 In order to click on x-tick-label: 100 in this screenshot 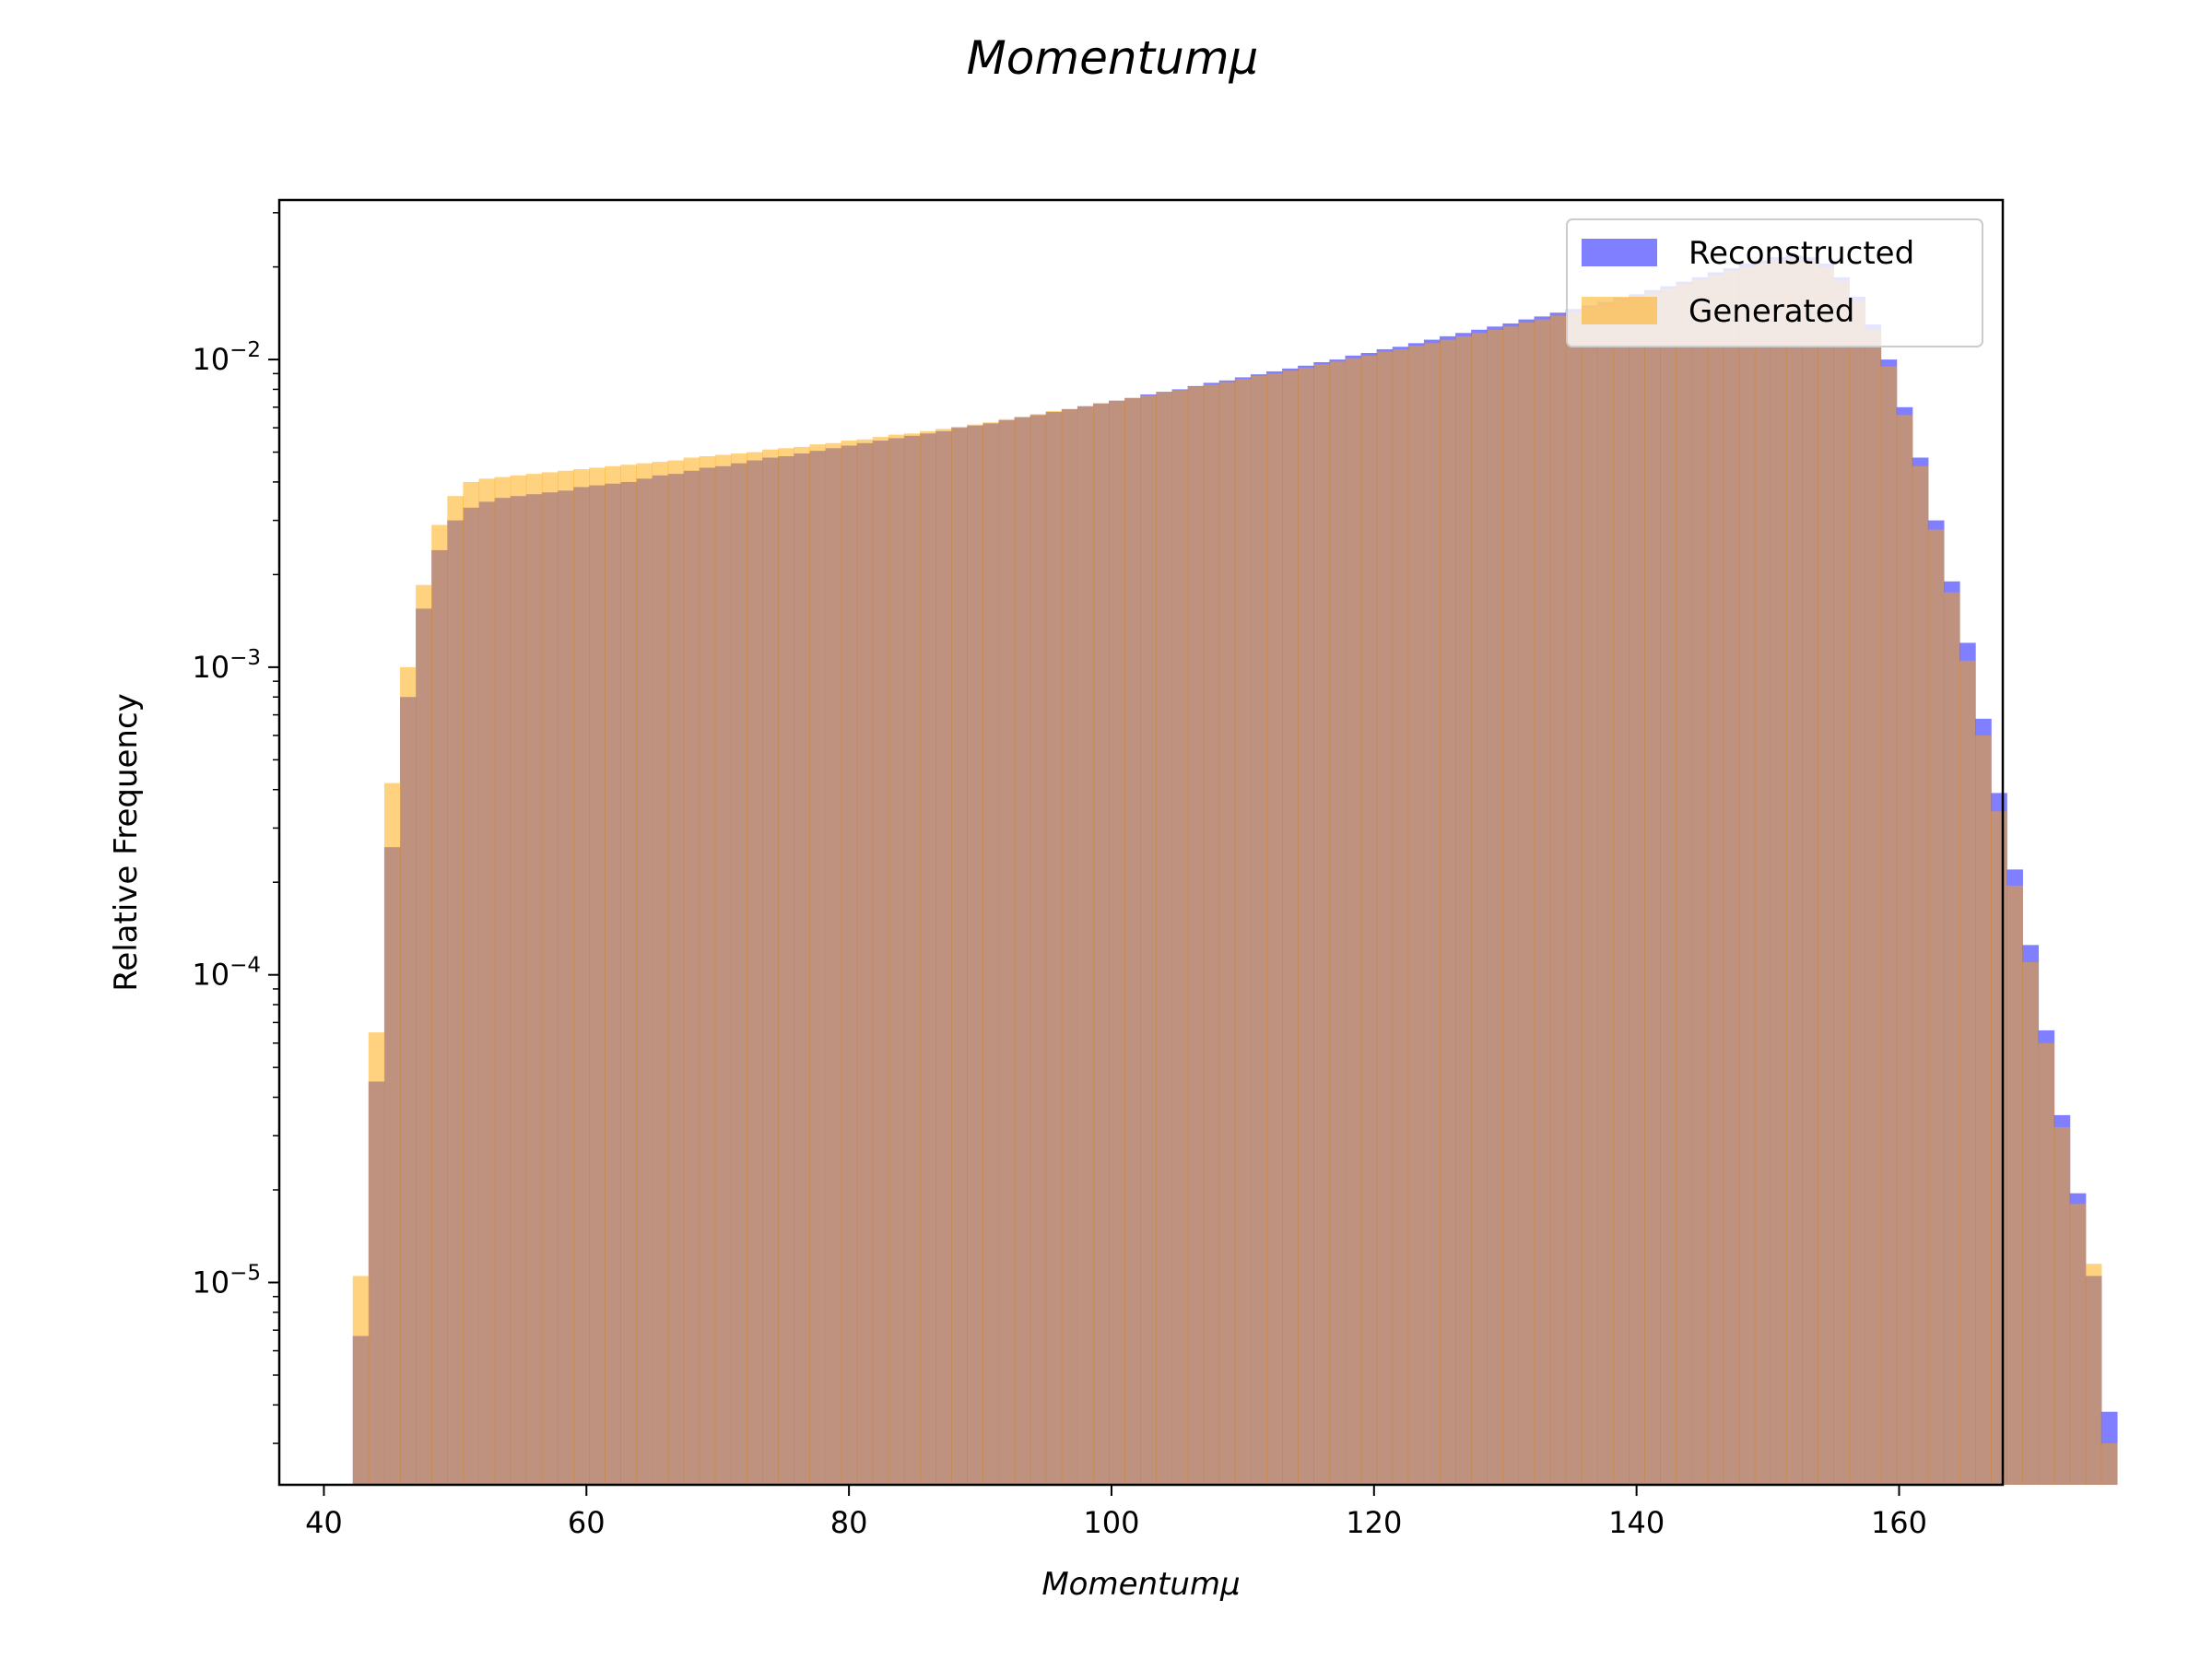, I will do `click(1111, 1522)`.